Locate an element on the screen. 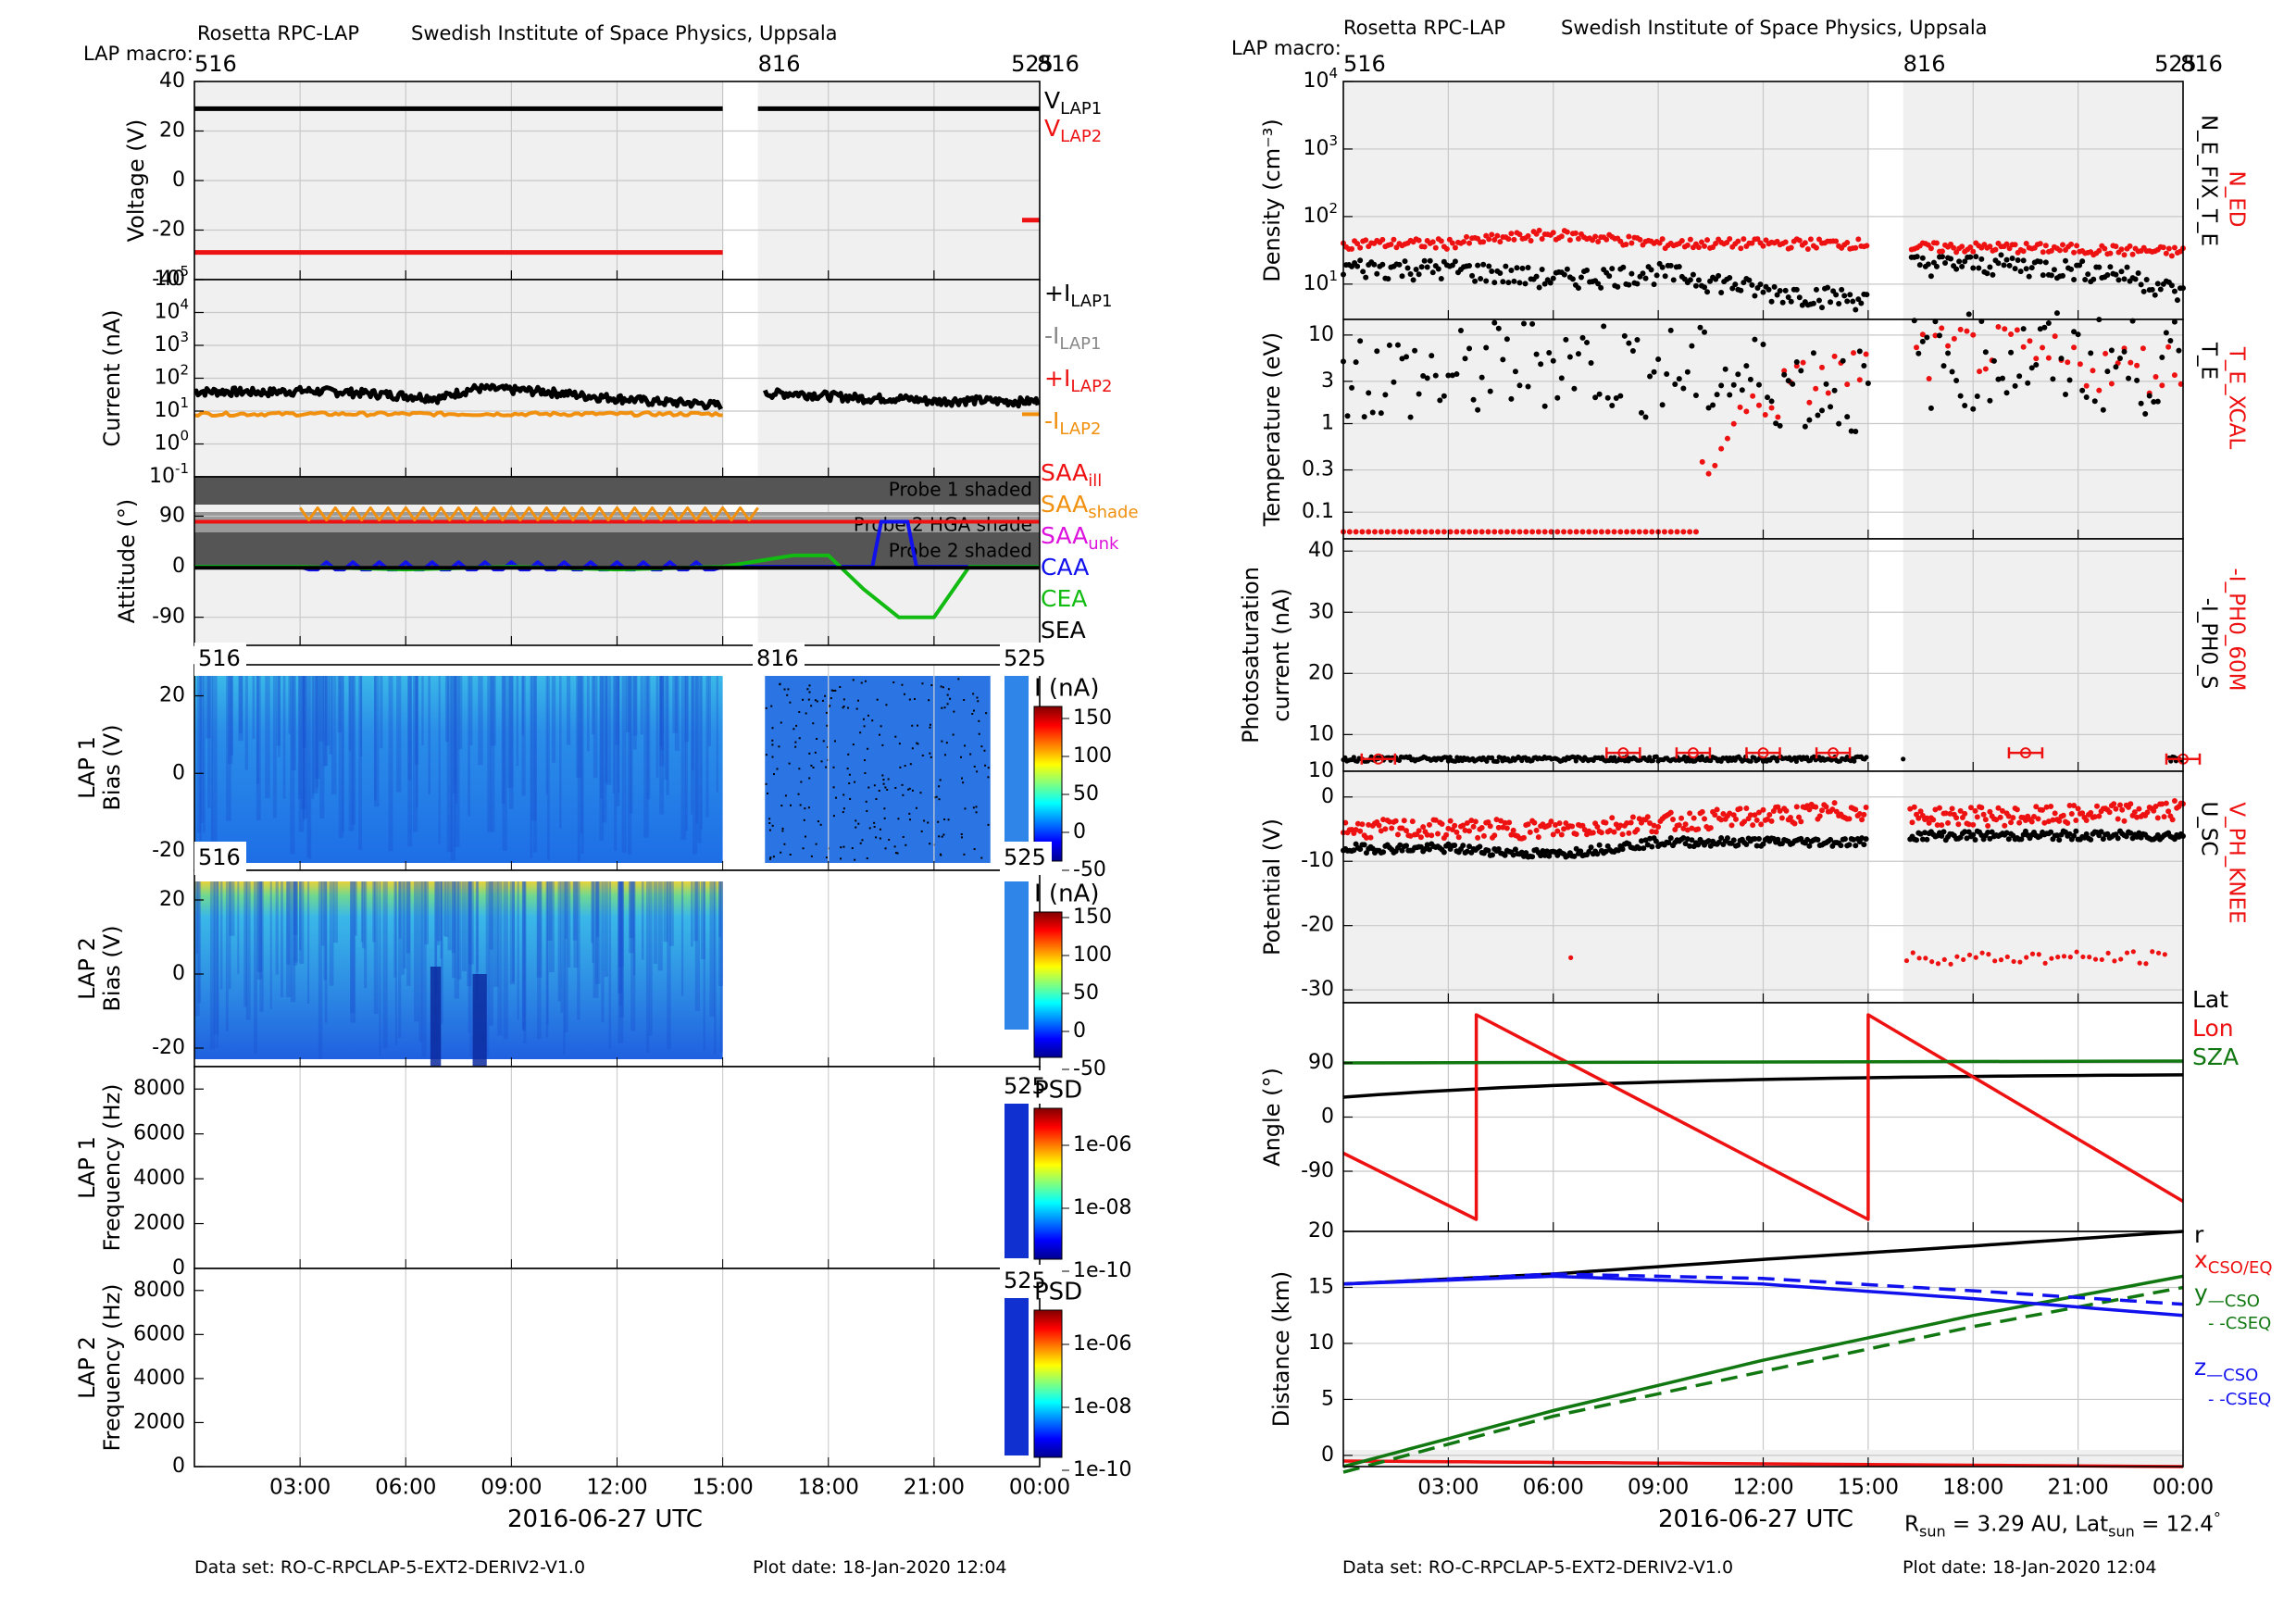  lap1-freq-tag-bg is located at coordinates (1026, 1087).